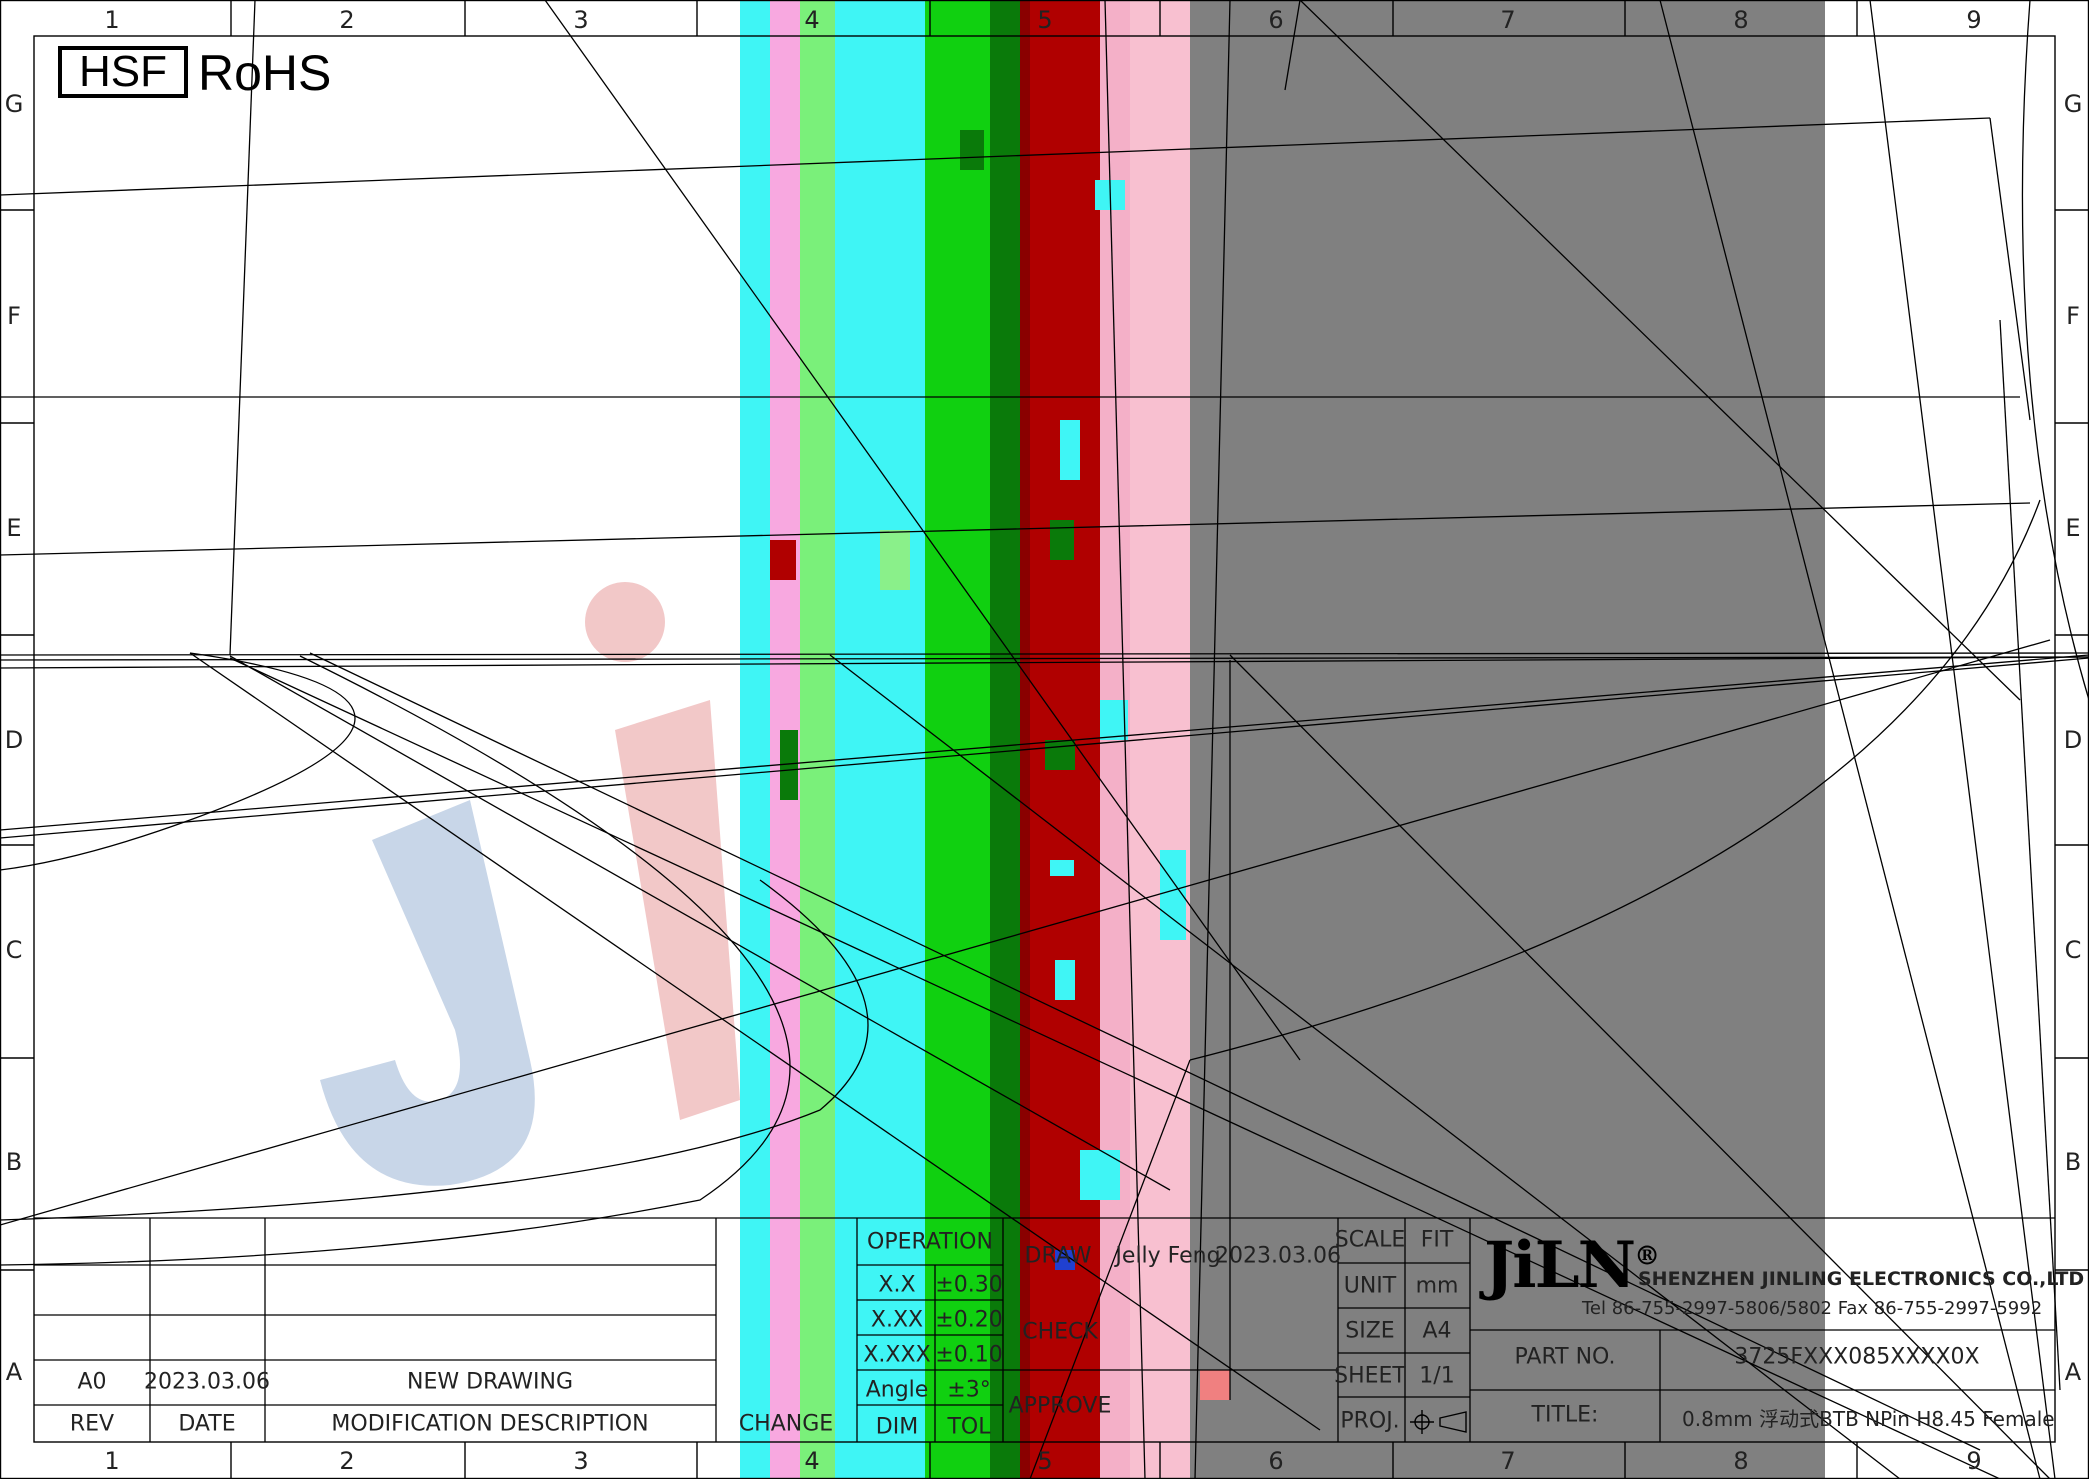 This screenshot has height=1479, width=2089. I want to click on company-logo: JiLN®, so click(1572, 1265).